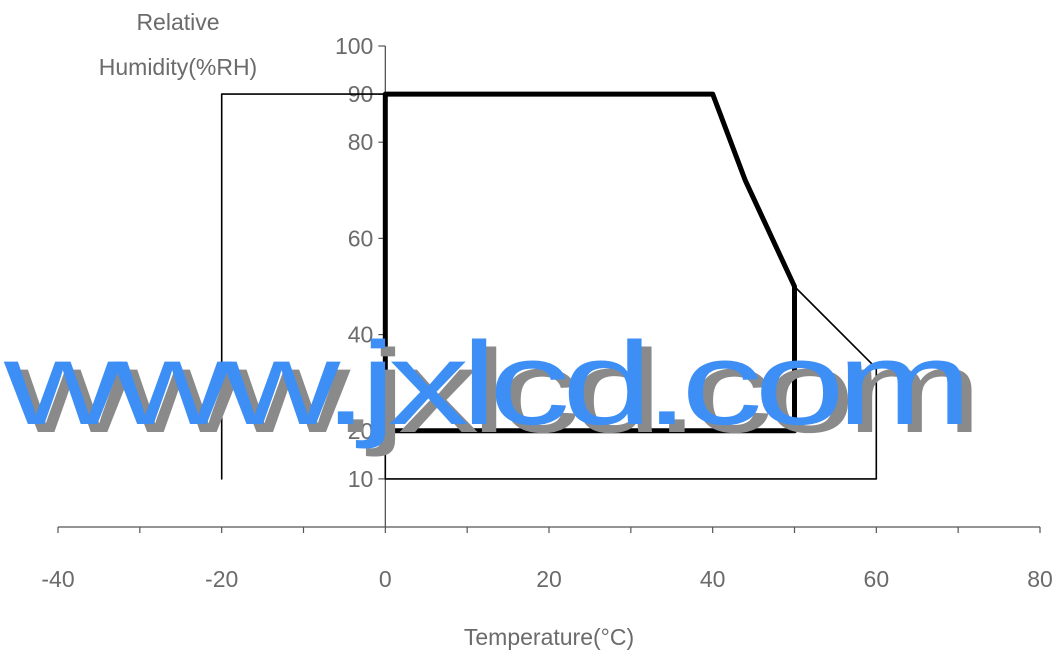  I want to click on x-tick-label: 40, so click(713, 579).